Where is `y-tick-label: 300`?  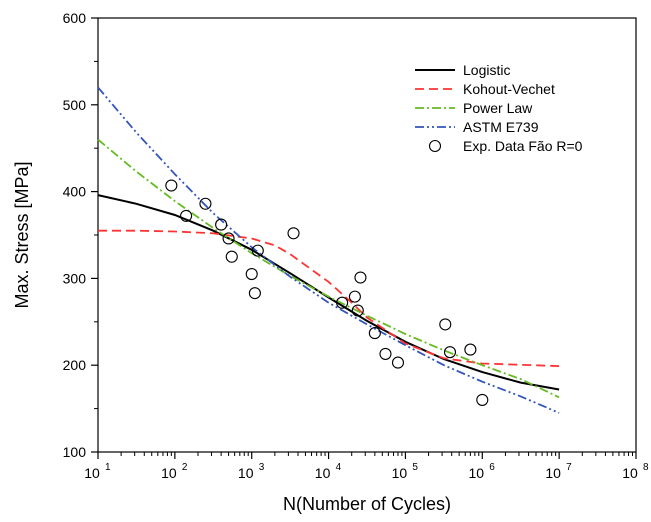 y-tick-label: 300 is located at coordinates (75, 278).